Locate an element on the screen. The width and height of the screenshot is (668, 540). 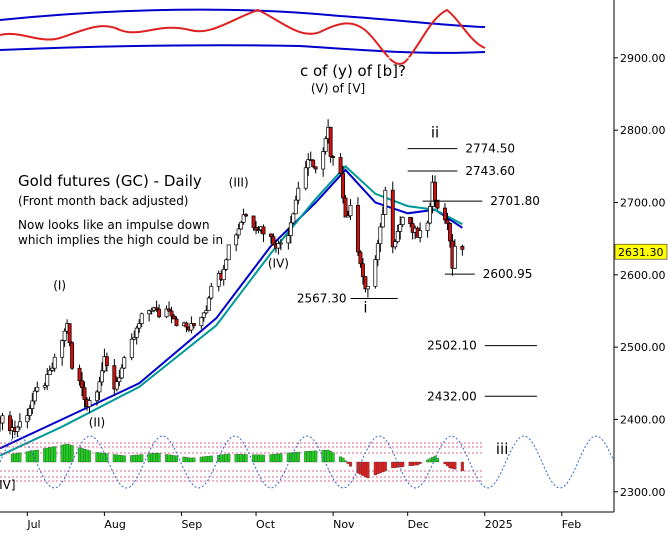
y-tick-label: 2300.00 is located at coordinates (643, 492).